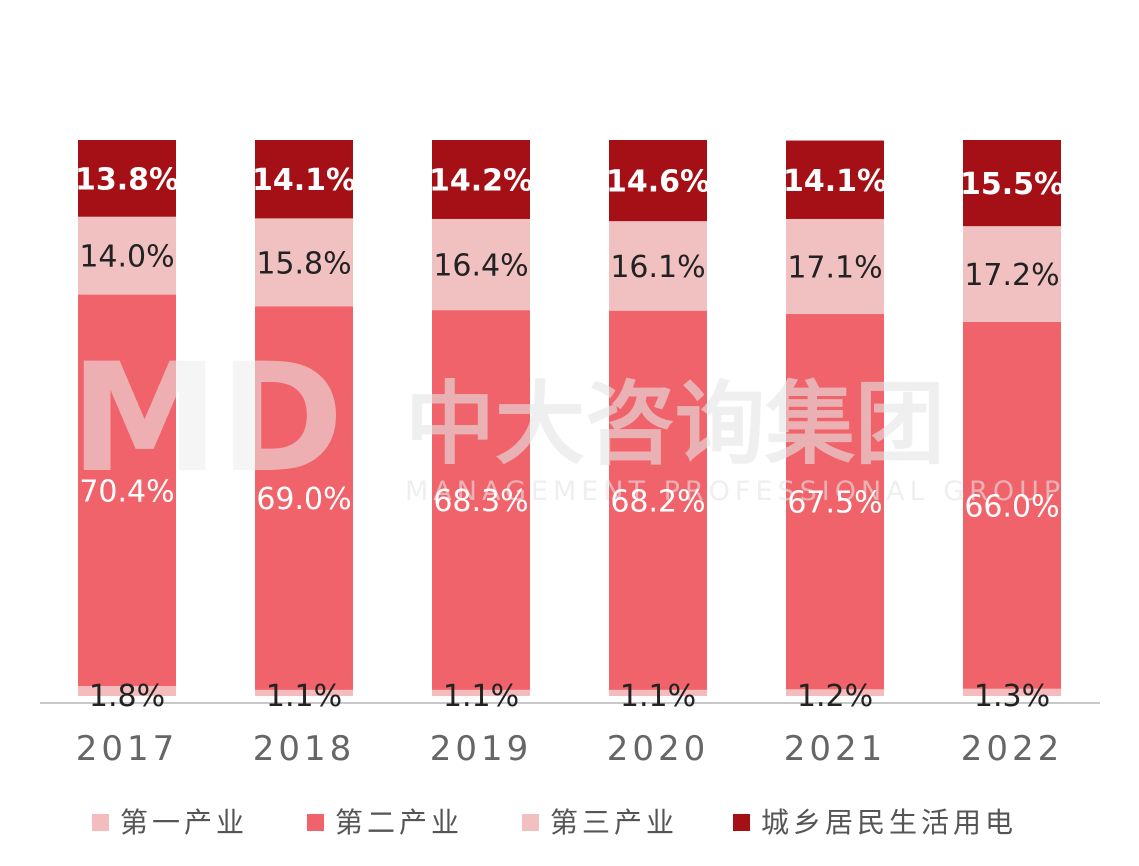 This screenshot has width=1139, height=866. I want to click on legend-label-series-0: 第一产业, so click(184, 822).